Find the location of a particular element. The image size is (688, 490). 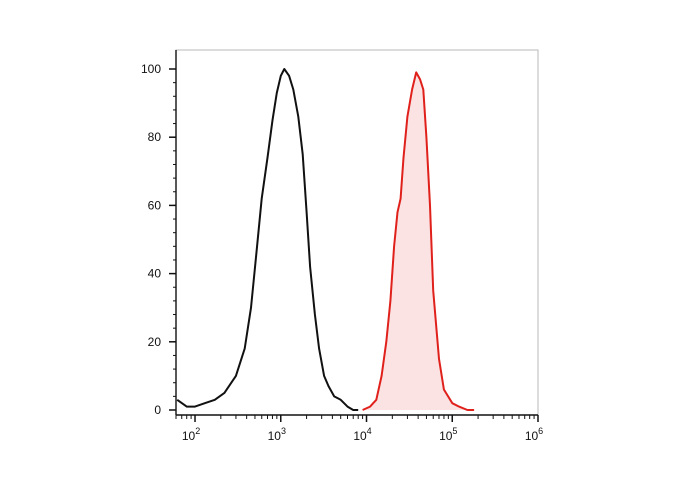

y-tick-label: 100 is located at coordinates (151, 69).